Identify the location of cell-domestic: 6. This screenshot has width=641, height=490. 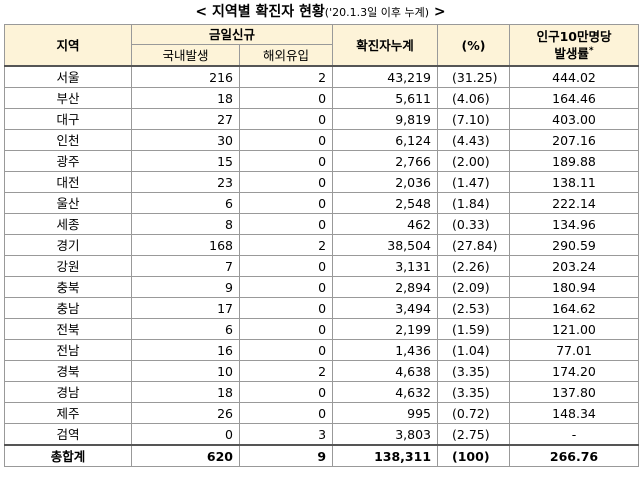
(185, 329).